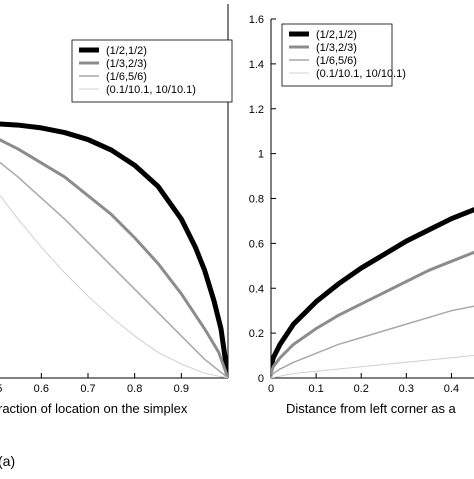 The height and width of the screenshot is (479, 474). Describe the element at coordinates (361, 389) in the screenshot. I see `x-tick-label: 0.2` at that location.